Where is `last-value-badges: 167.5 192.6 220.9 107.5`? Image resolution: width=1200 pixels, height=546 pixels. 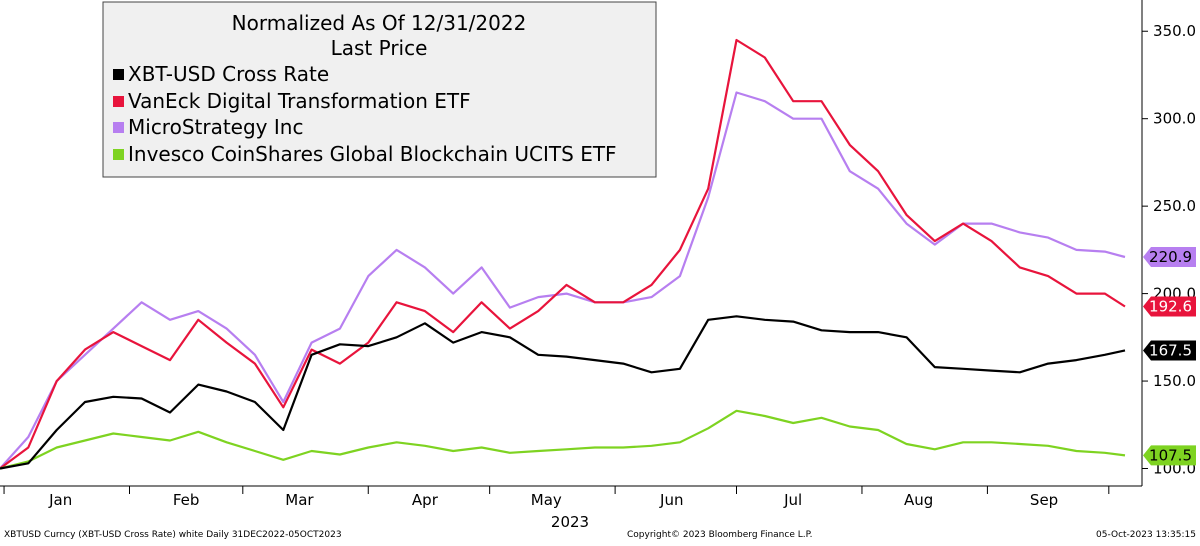 last-value-badges: 167.5 192.6 220.9 107.5 is located at coordinates (1169, 356).